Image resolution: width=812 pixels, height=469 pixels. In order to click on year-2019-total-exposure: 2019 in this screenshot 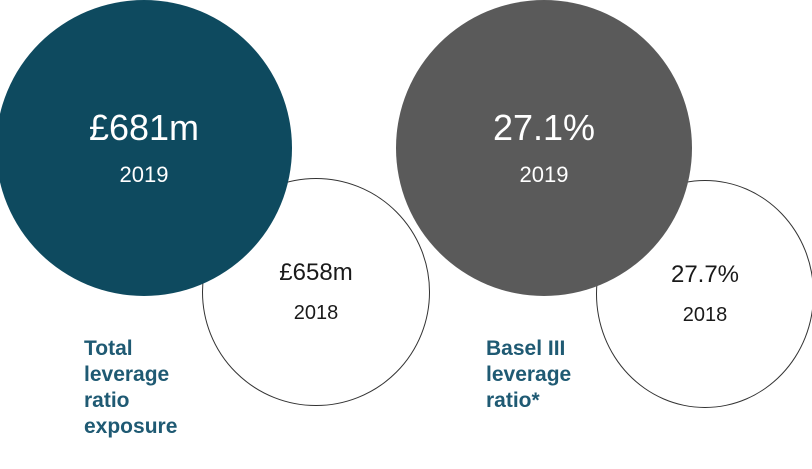, I will do `click(144, 174)`.